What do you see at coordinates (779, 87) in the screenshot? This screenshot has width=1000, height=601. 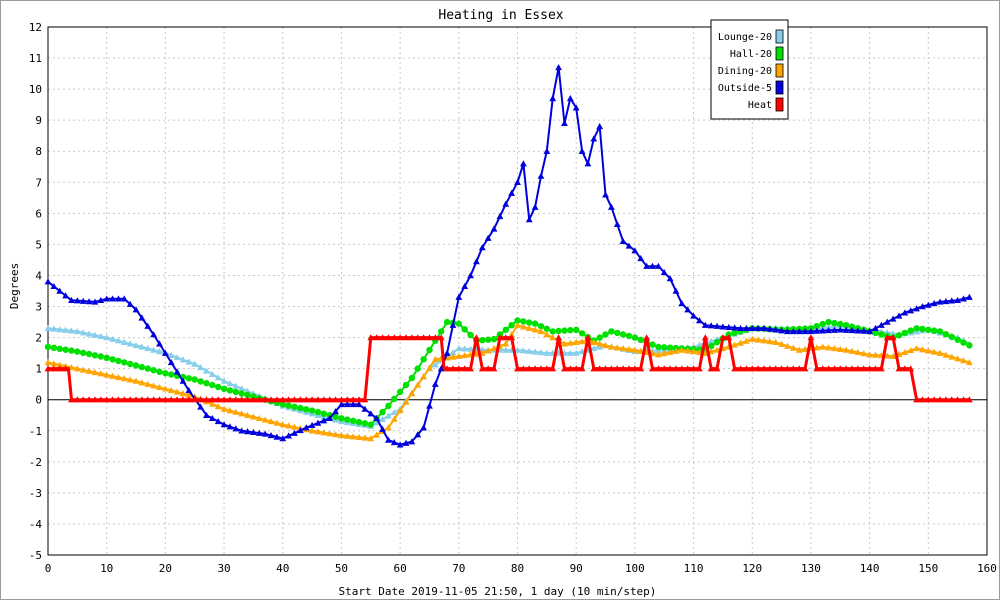 I see `legend-swatch` at bounding box center [779, 87].